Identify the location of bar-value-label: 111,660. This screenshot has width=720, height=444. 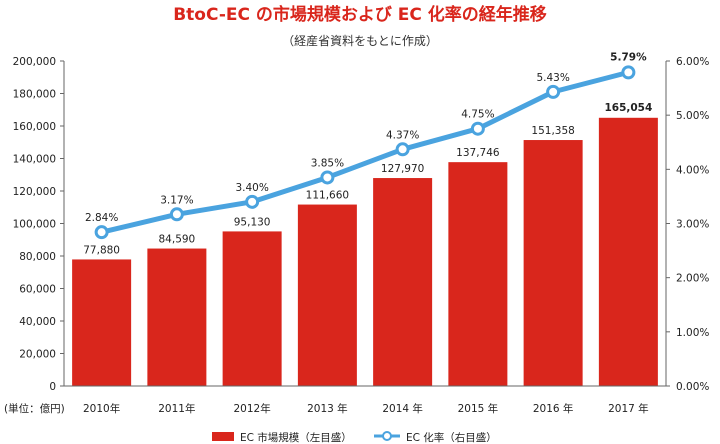
(327, 196).